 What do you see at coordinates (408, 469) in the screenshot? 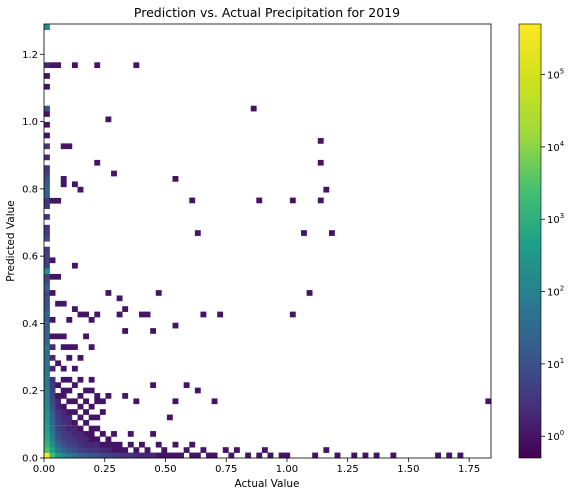
I see `x-tick-label: 1.50` at bounding box center [408, 469].